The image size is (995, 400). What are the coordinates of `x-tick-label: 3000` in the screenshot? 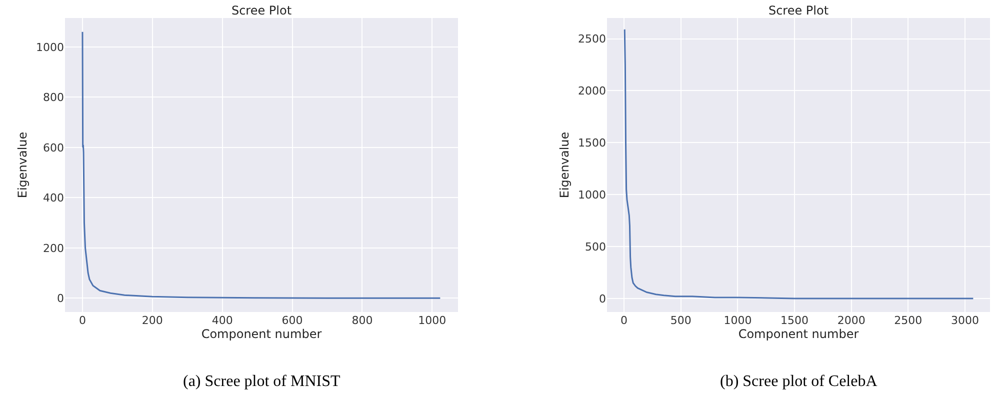 It's located at (965, 320).